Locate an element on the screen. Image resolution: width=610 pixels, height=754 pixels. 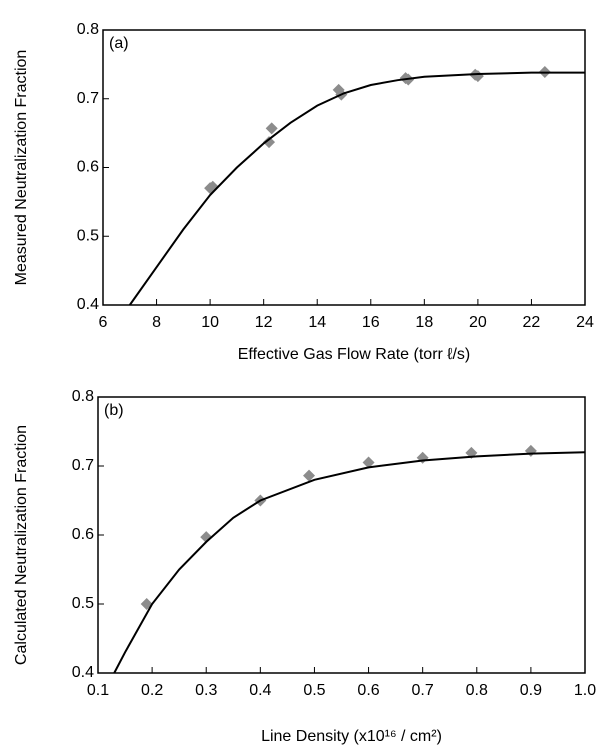
x-tick-label: 14 is located at coordinates (317, 322).